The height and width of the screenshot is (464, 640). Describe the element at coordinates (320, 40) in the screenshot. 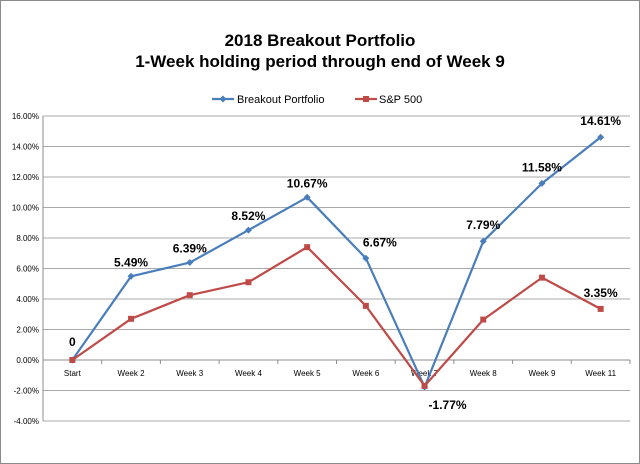

I see `chart-title-line-1: 2018 Breakout Portfolio` at that location.